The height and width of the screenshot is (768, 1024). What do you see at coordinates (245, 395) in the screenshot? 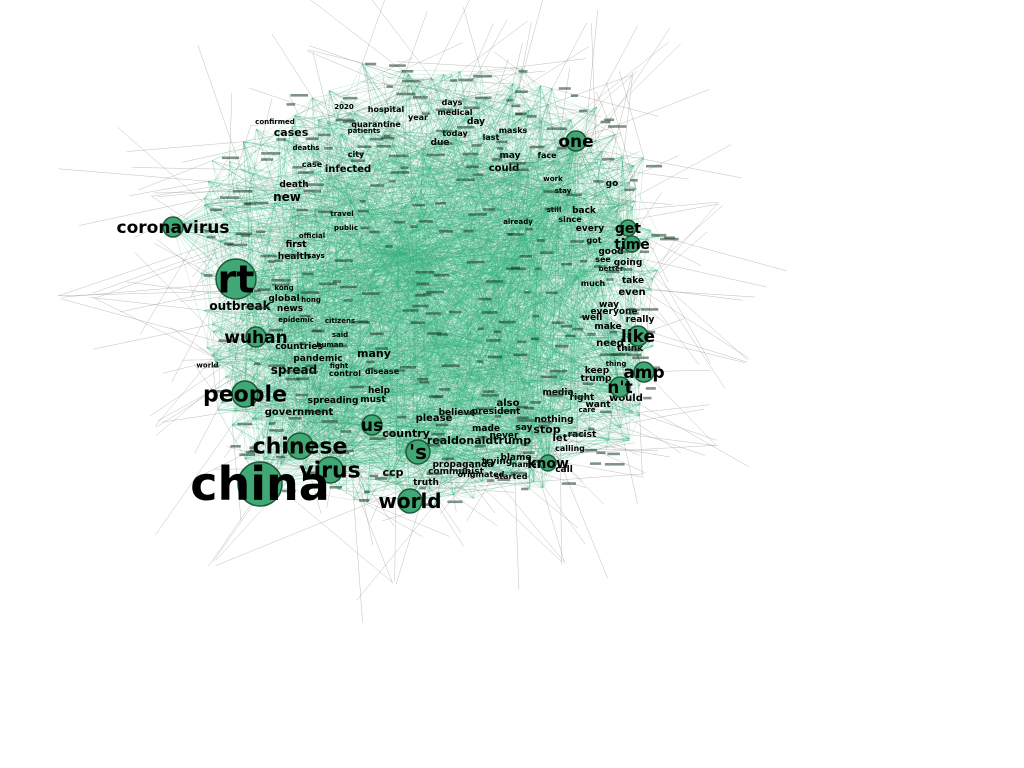
I see `node-label-people: people` at bounding box center [245, 395].